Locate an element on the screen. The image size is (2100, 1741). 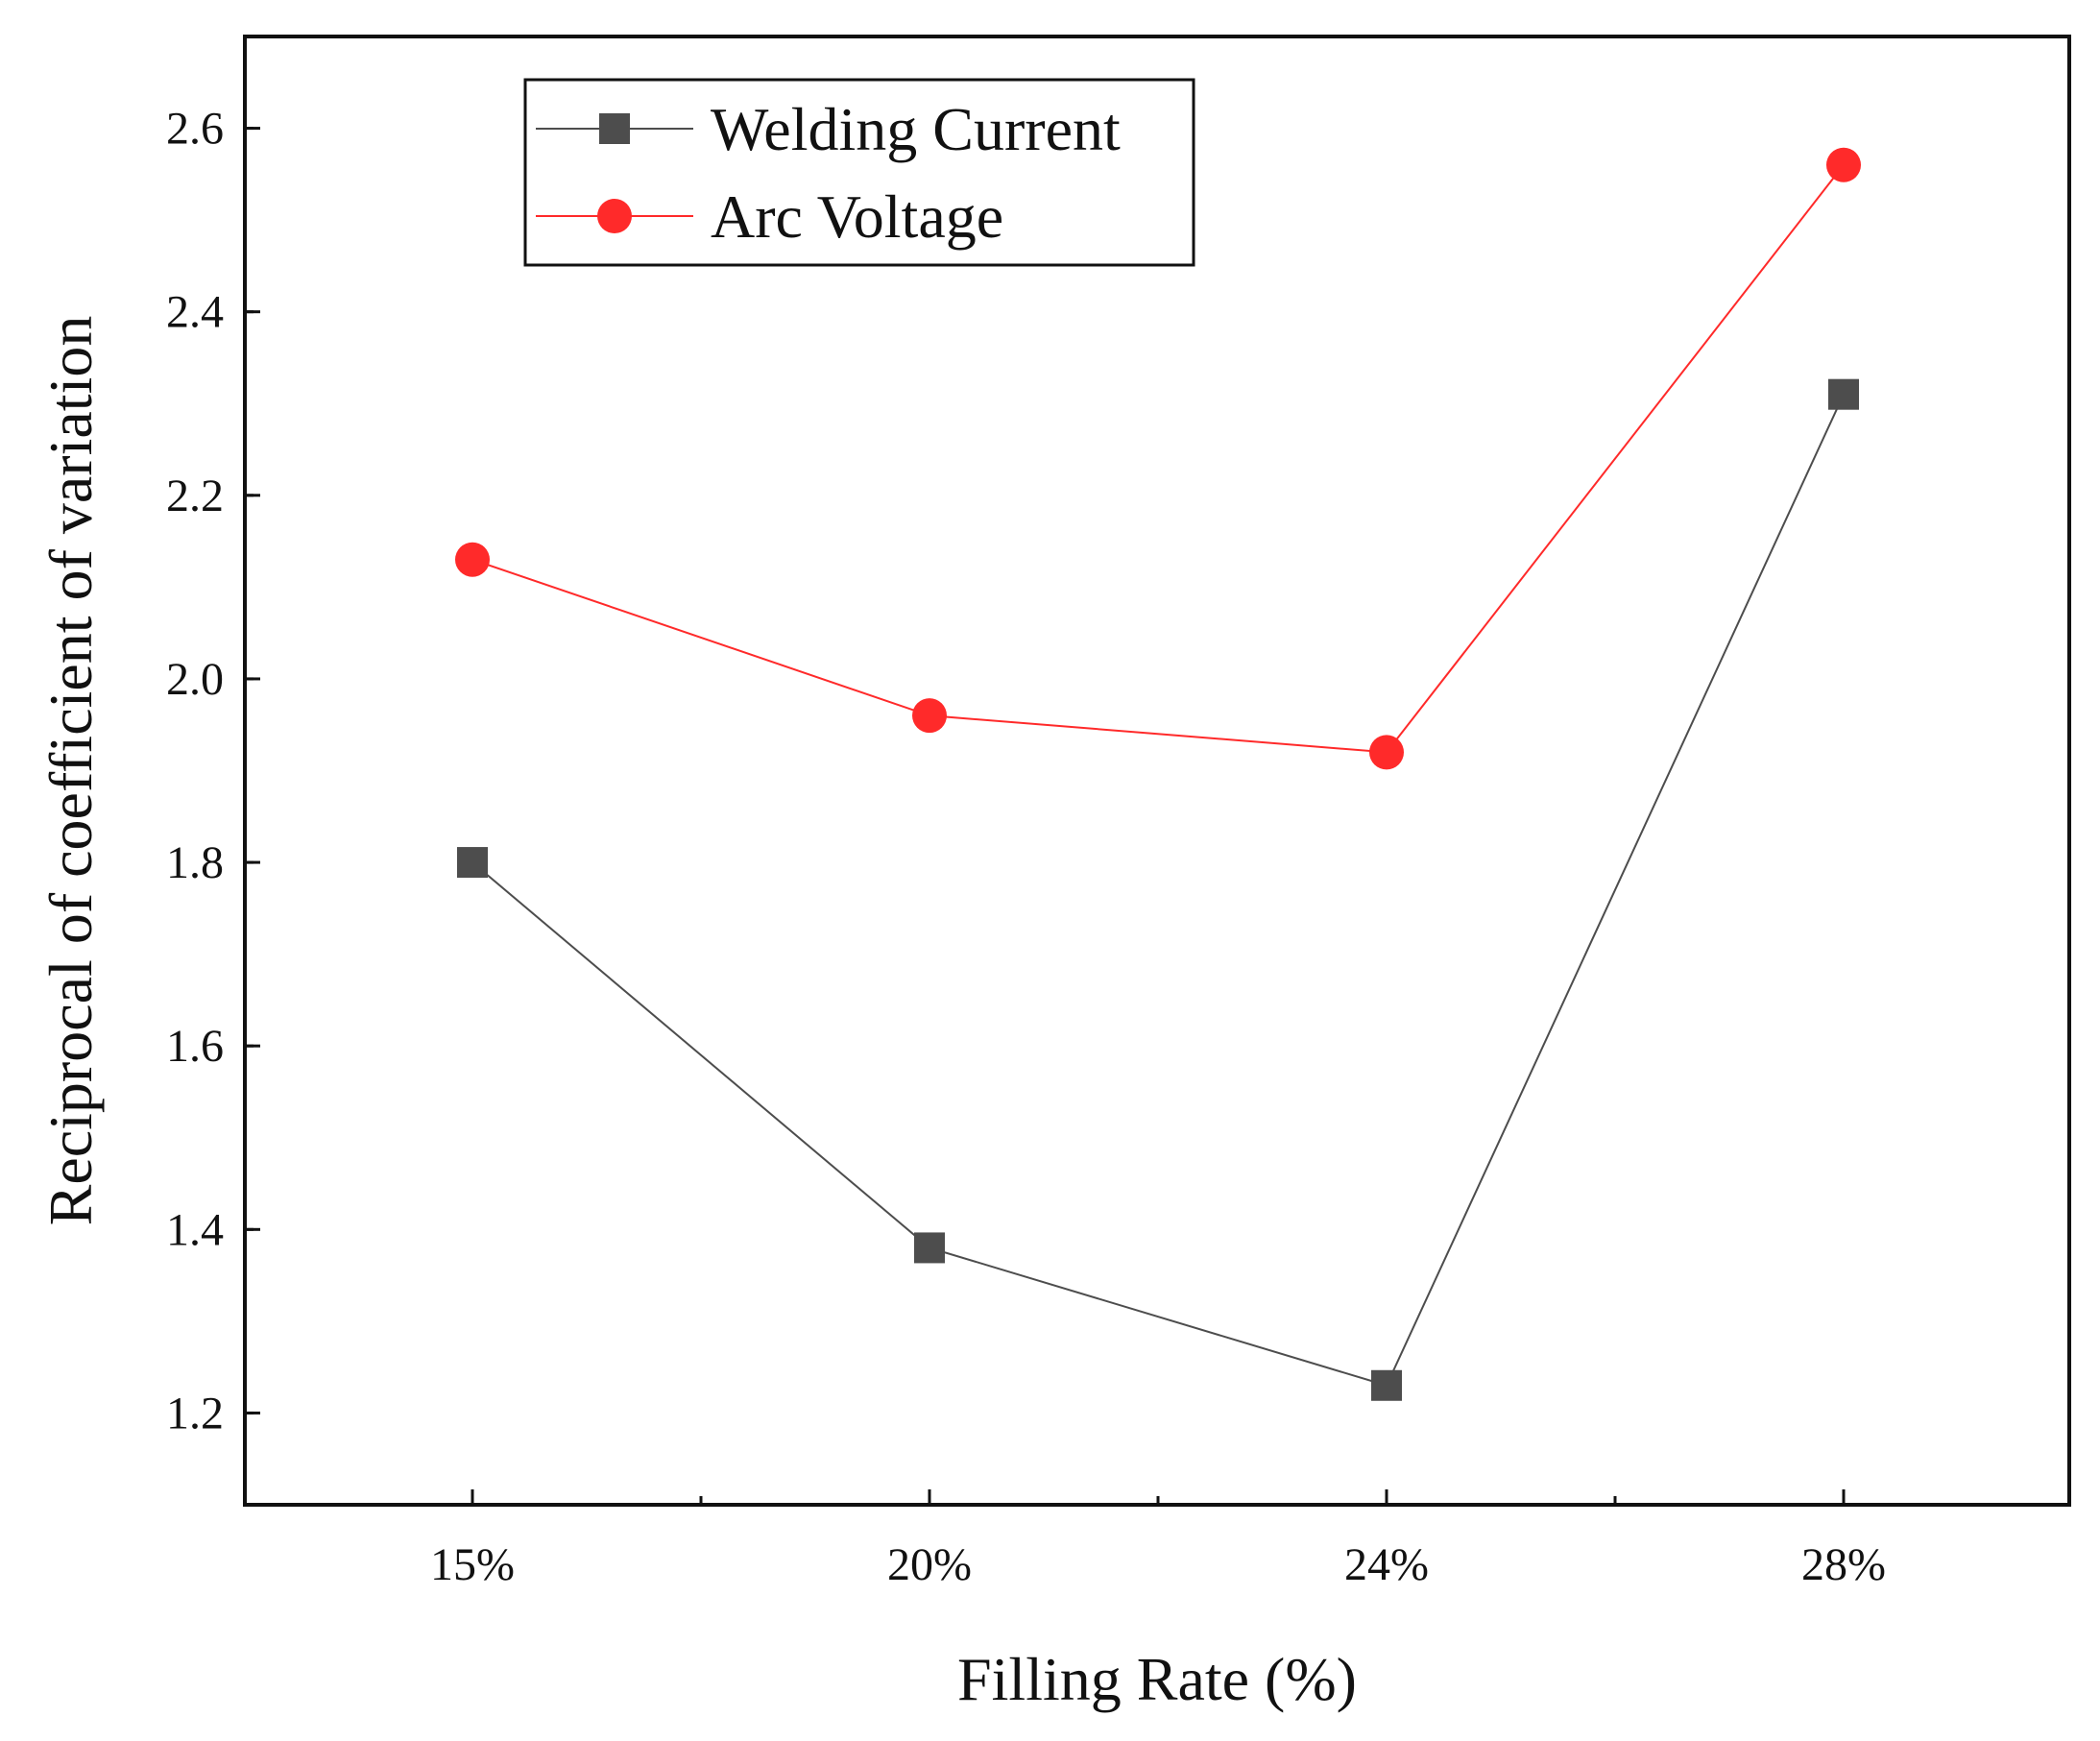
y-tick-label: 1.4 is located at coordinates (195, 1229).